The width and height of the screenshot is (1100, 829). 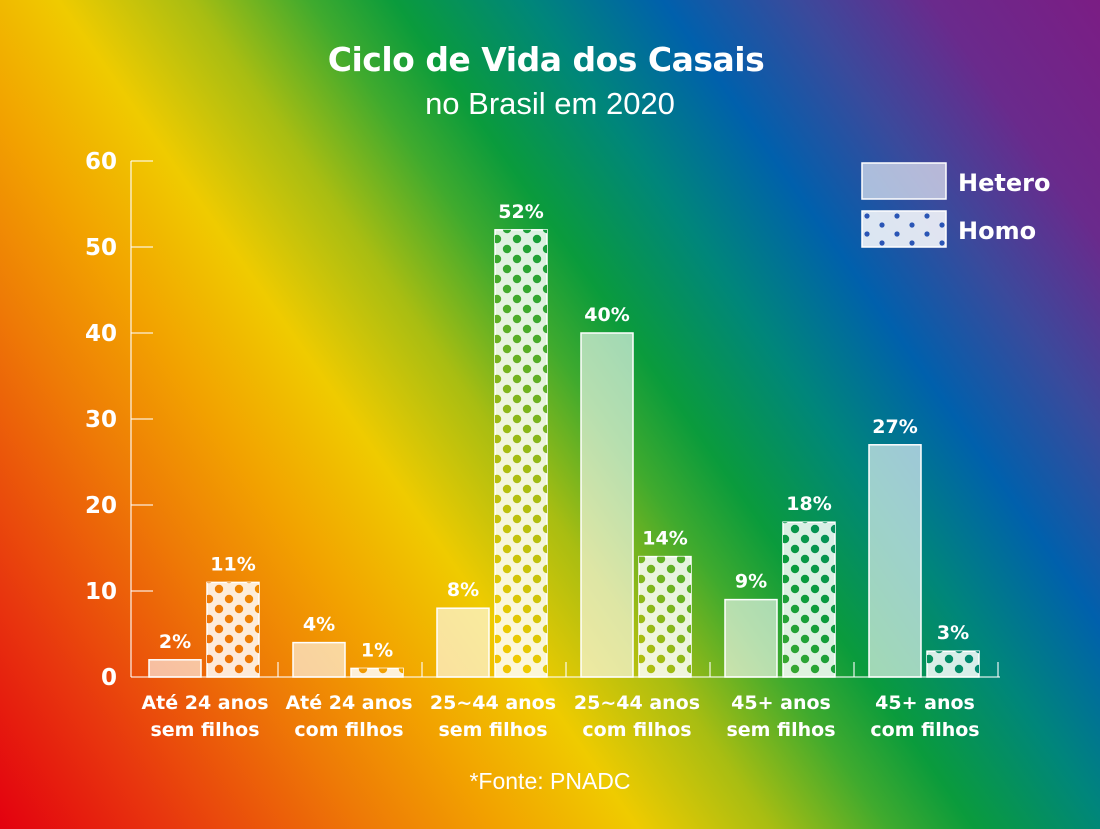 I want to click on category-label-line2: com filhos, so click(x=924, y=730).